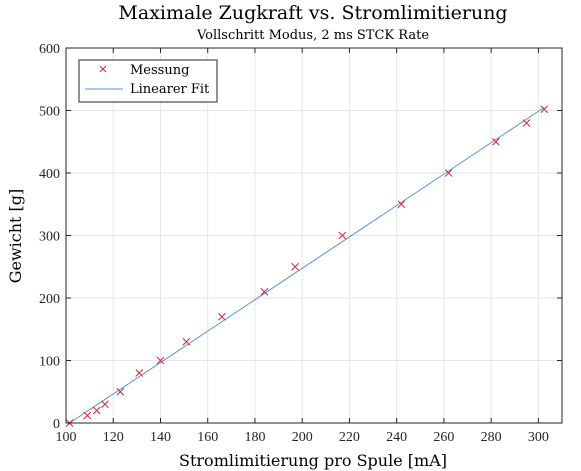 This screenshot has width=581, height=471. Describe the element at coordinates (312, 35) in the screenshot. I see `chart-subtitle: Vollschritt Modus, 2 ms STCK Rate` at that location.